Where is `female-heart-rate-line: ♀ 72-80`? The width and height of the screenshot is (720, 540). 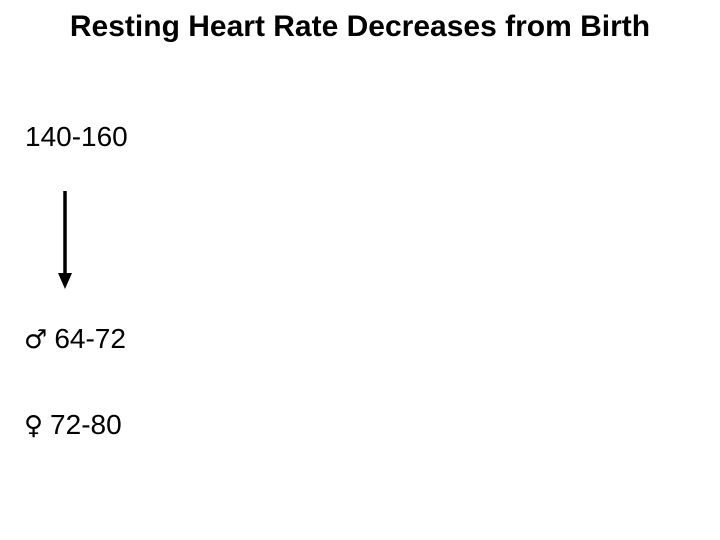
female-heart-rate-line: ♀ 72-80 is located at coordinates (73, 425).